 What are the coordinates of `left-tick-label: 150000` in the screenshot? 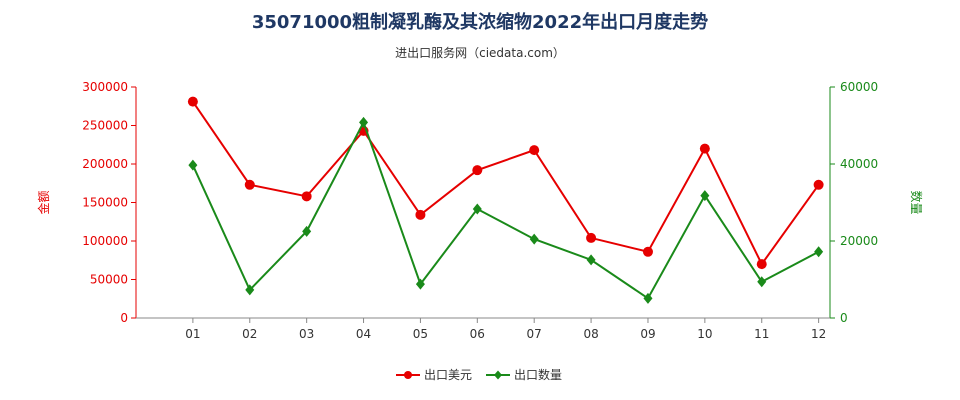 It's located at (105, 203).